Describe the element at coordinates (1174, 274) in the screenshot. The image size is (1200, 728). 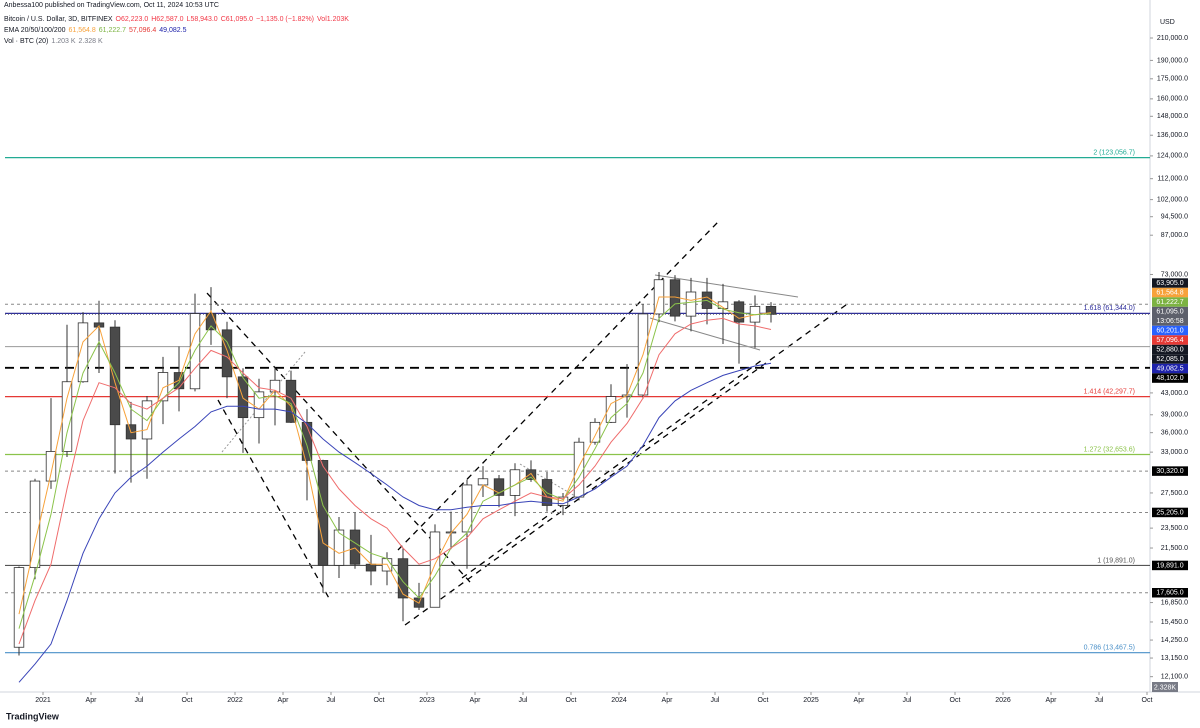
I see `y-tick-label: 73,000.0` at that location.